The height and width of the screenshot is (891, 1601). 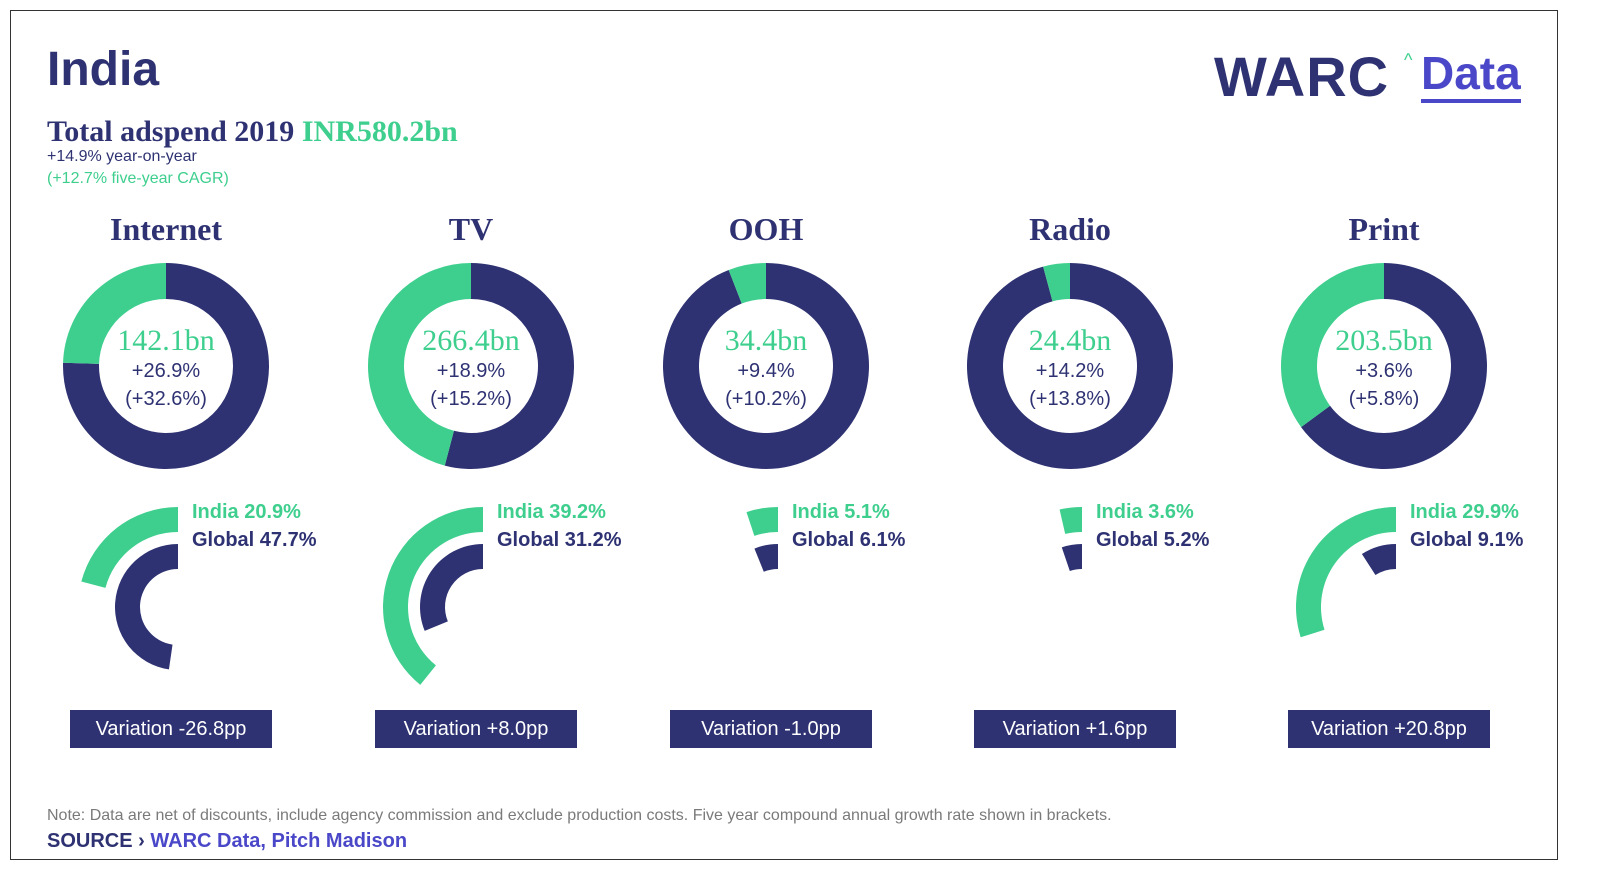 What do you see at coordinates (849, 540) in the screenshot?
I see `ooh-global-label: Global 6.1%` at bounding box center [849, 540].